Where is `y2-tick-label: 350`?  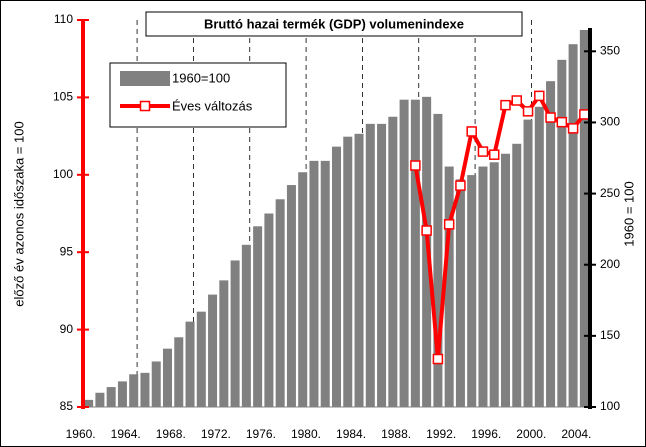 y2-tick-label: 350 is located at coordinates (610, 50).